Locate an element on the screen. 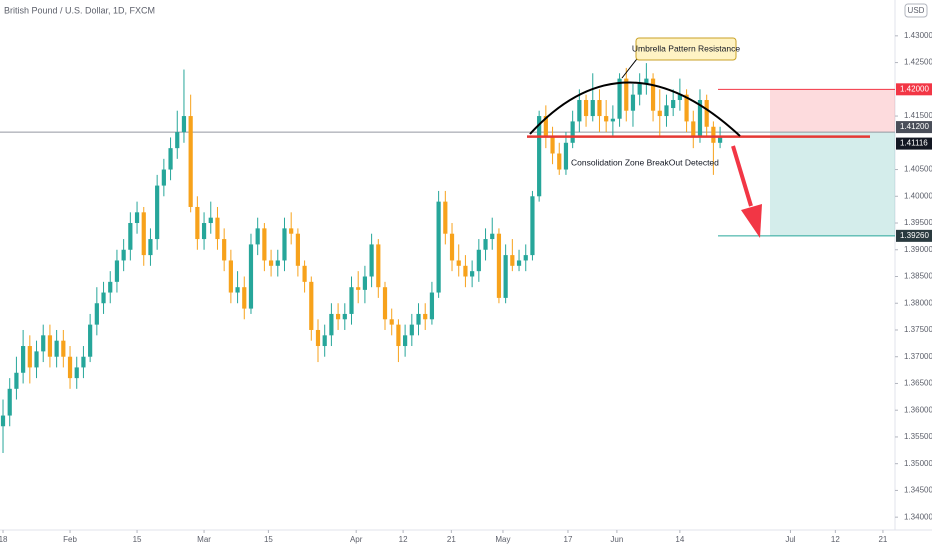  x-tick-label: 15 is located at coordinates (268, 539).